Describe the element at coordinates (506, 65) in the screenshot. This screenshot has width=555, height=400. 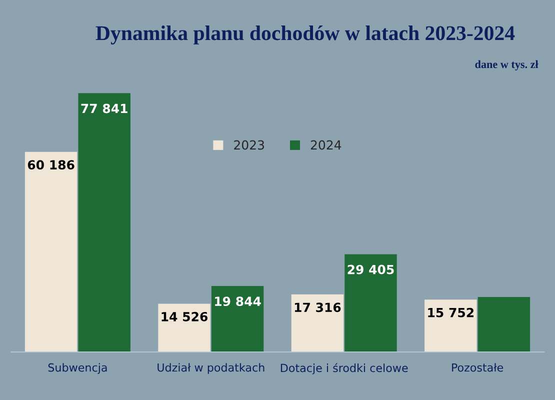
I see `chart-subtitle: dane w tys. zł` at that location.